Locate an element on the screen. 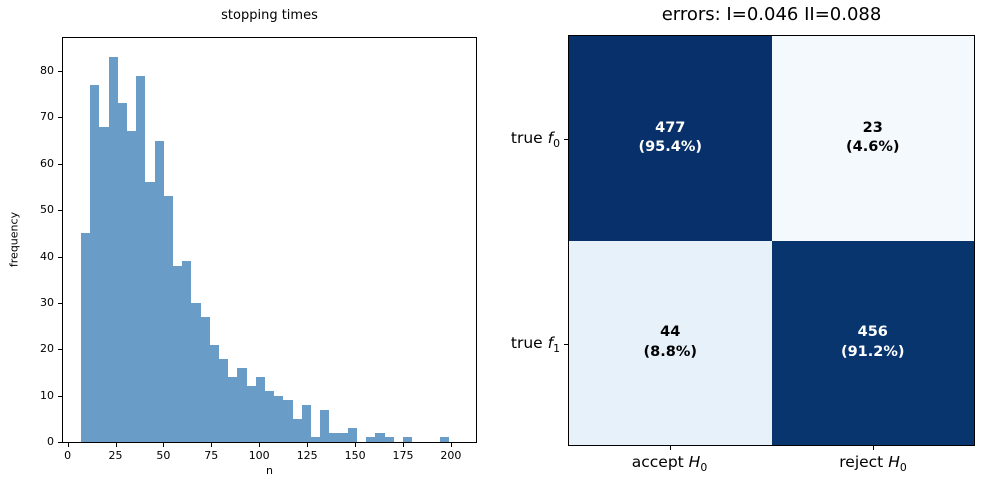  confusion-matrix-title: errors: I=0.046 II=0.088 is located at coordinates (771, 14).